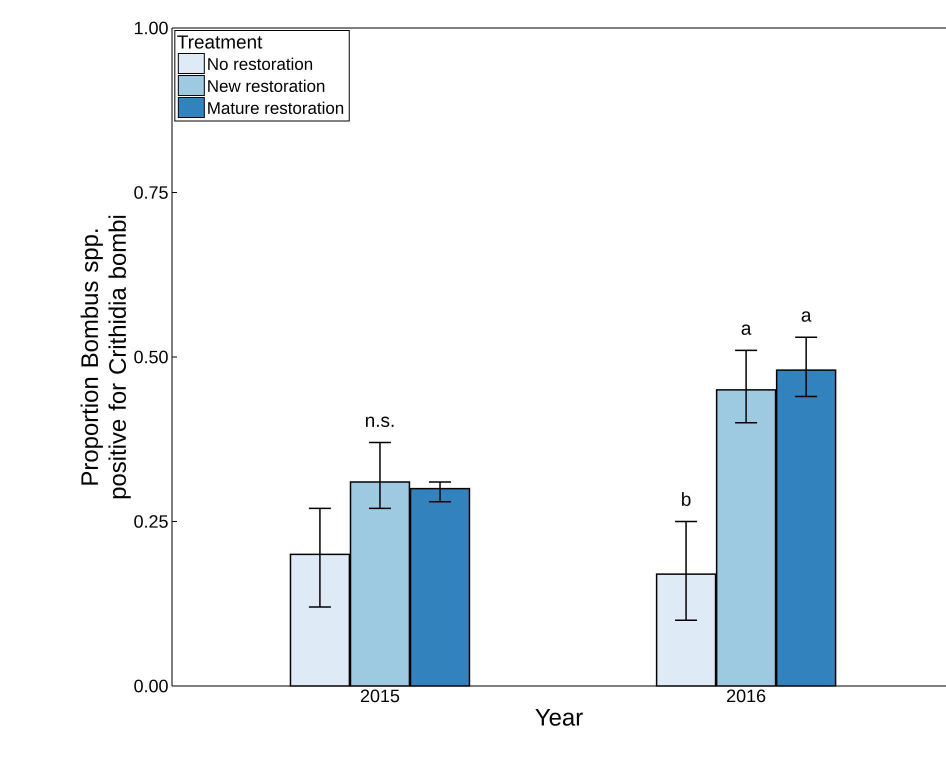 The width and height of the screenshot is (946, 758). Describe the element at coordinates (260, 64) in the screenshot. I see `legend-label: No restoration` at that location.